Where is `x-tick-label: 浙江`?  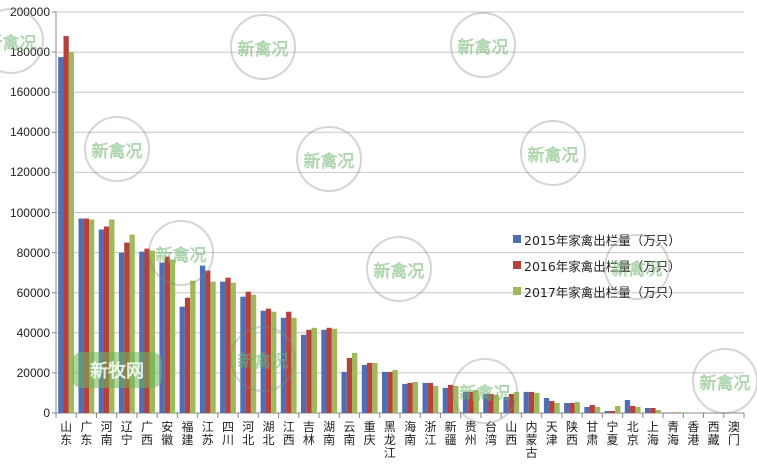
x-tick-label: 浙江 is located at coordinates (430, 433).